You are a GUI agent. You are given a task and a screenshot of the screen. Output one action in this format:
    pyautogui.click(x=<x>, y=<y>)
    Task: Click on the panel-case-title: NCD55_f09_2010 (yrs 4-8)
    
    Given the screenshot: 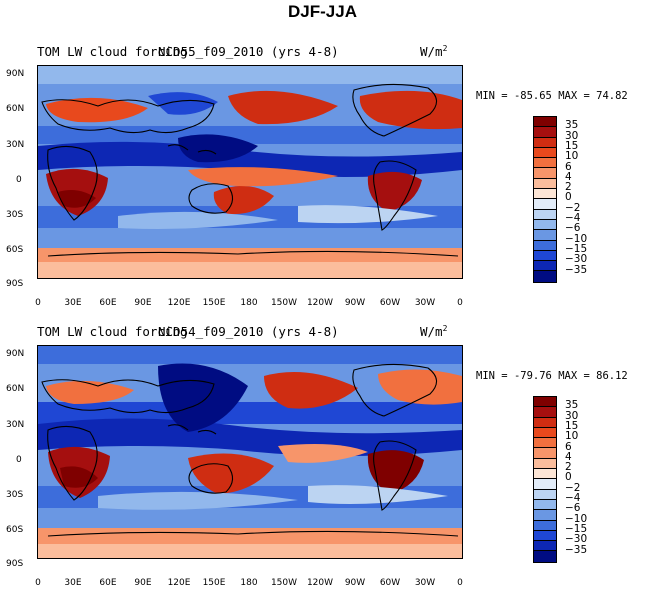 What is the action you would take?
    pyautogui.click(x=248, y=51)
    